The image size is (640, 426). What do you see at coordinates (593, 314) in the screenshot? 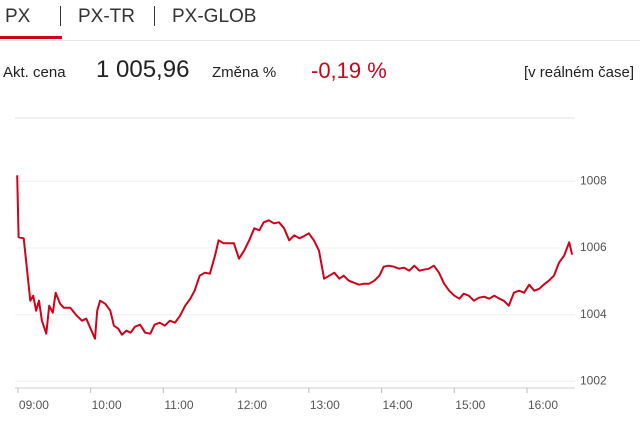
I see `y-tick-label: 1004` at bounding box center [593, 314].